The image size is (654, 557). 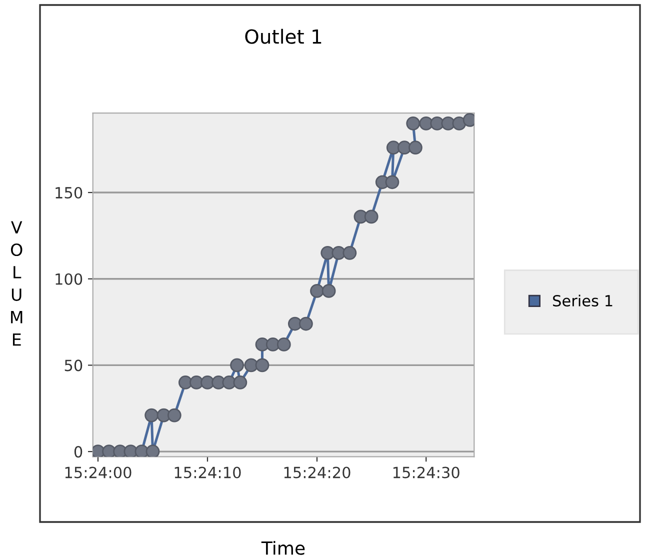 What do you see at coordinates (78, 452) in the screenshot?
I see `y-tick-label: 0` at bounding box center [78, 452].